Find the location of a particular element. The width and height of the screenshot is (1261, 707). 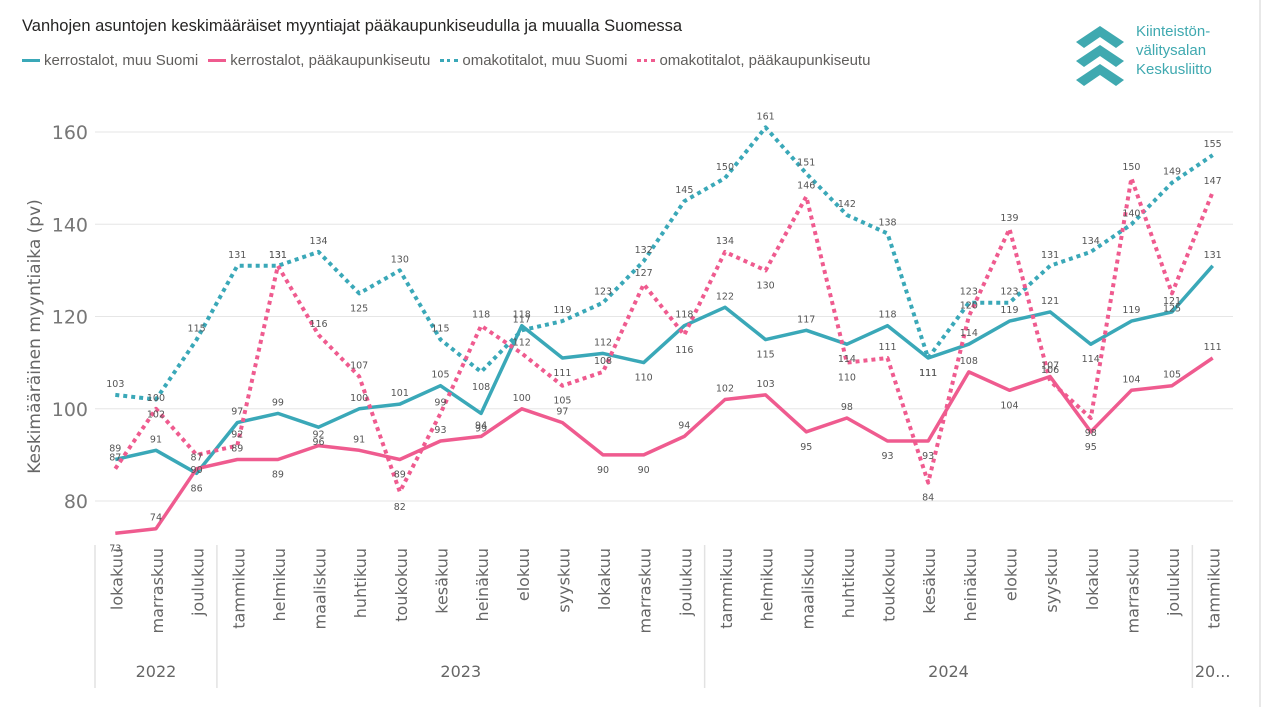

x-tick-label: helmikuu is located at coordinates (767, 585).